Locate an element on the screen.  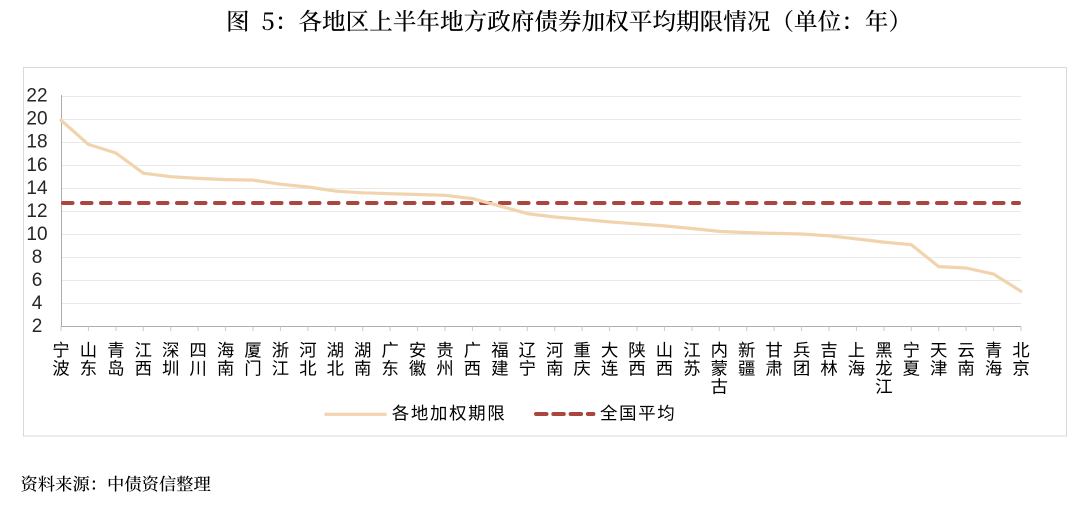
svg-text: 18 is located at coordinates (36, 142).